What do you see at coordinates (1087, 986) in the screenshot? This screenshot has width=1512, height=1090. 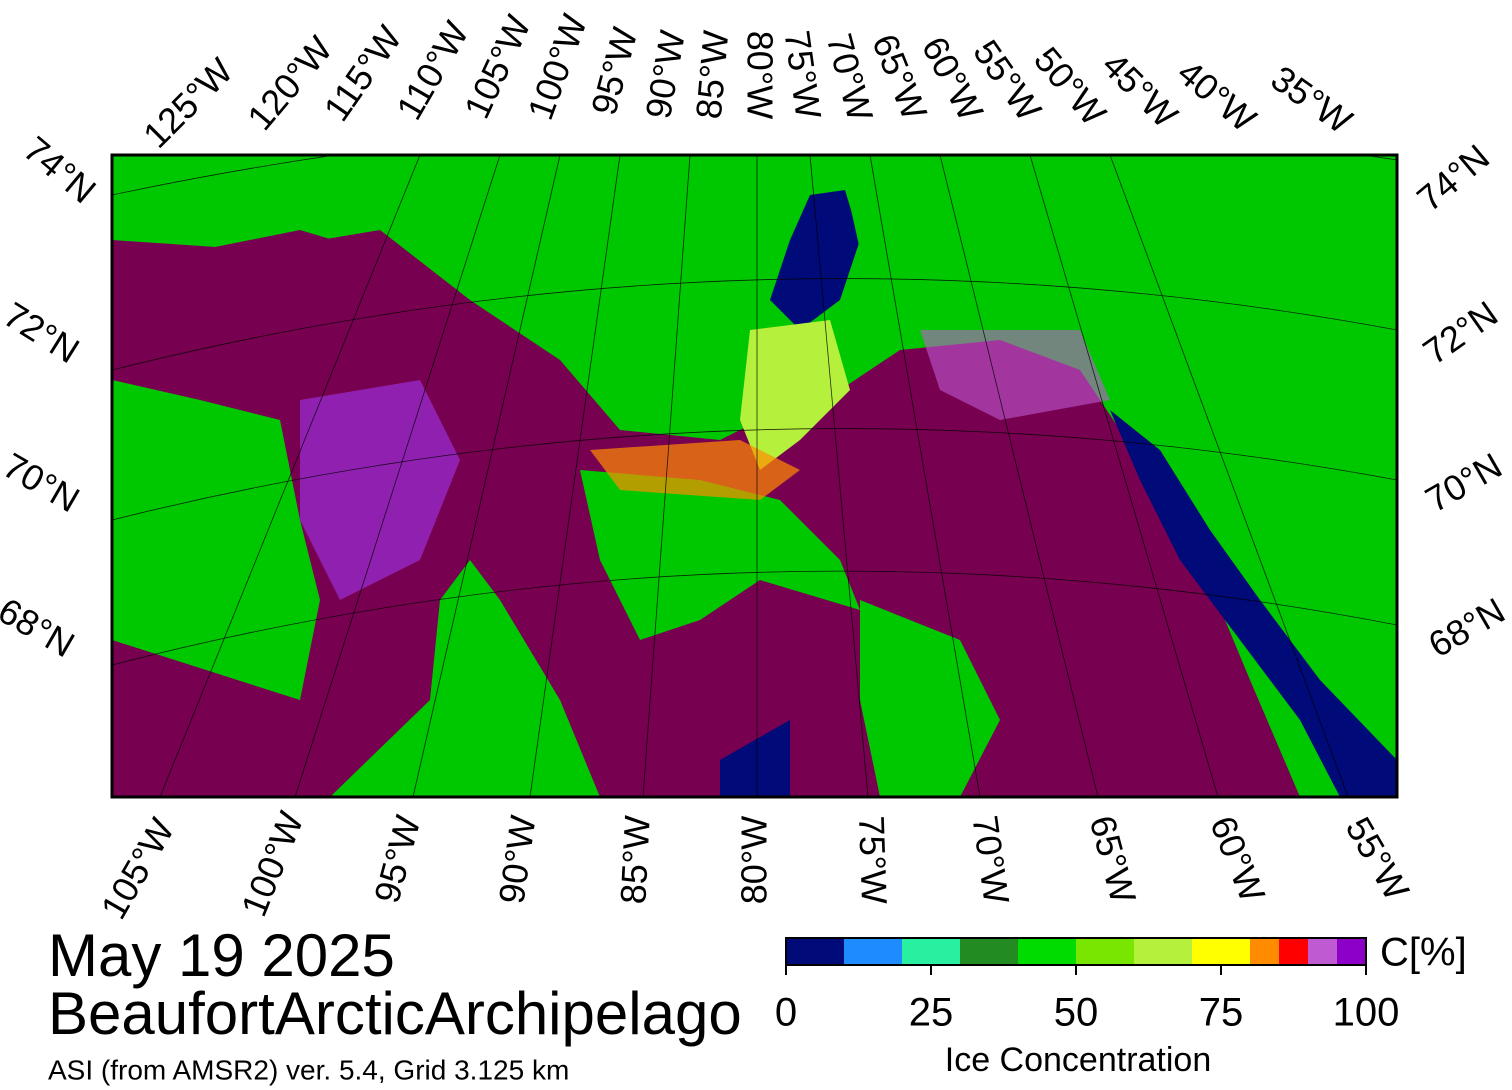 I see `colorbar: 0 25 50 75 100` at bounding box center [1087, 986].